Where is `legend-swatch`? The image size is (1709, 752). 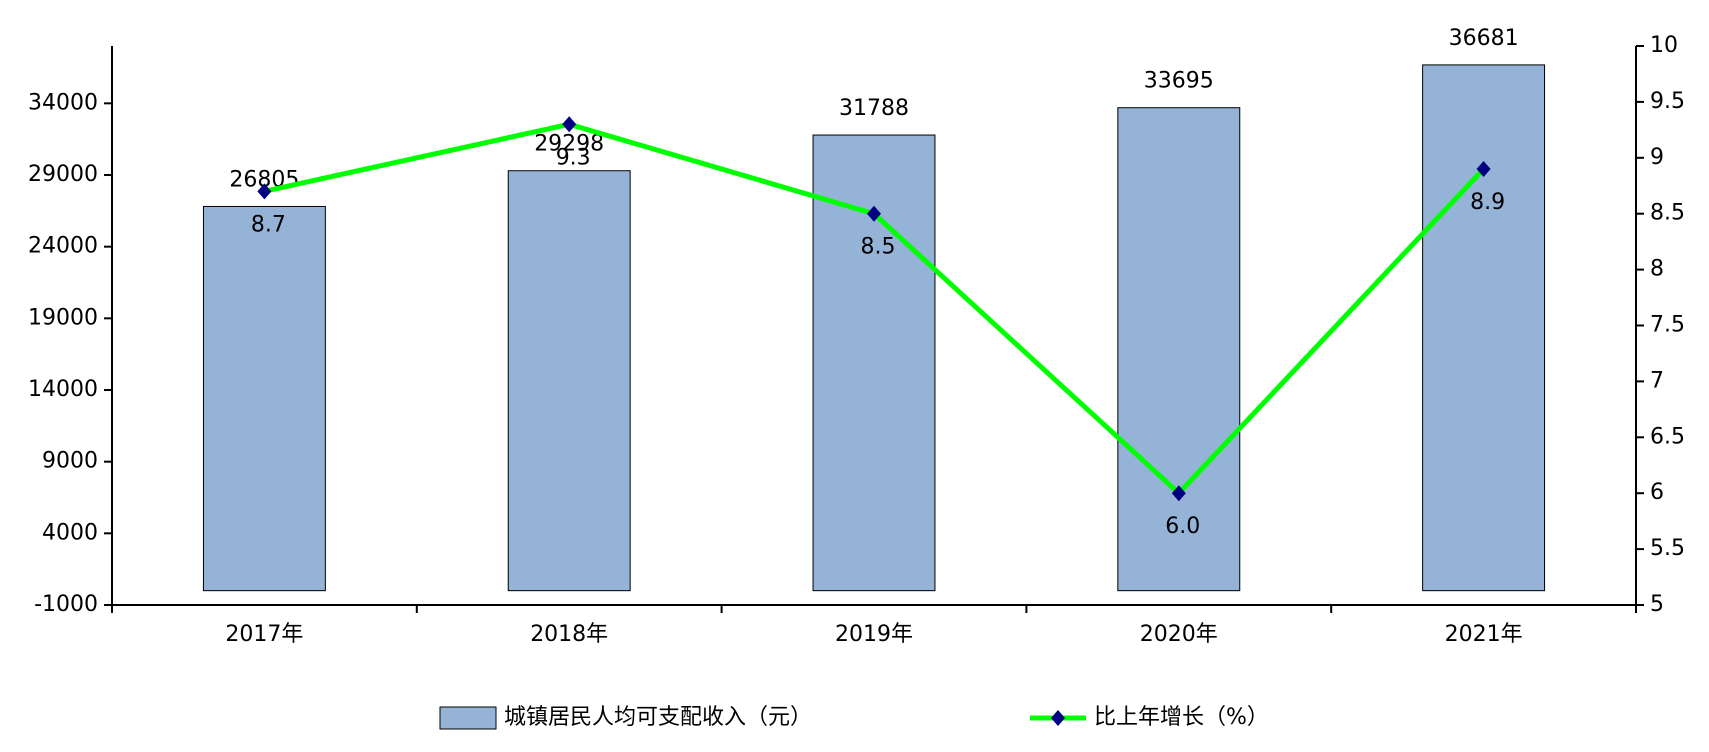 legend-swatch is located at coordinates (468, 718).